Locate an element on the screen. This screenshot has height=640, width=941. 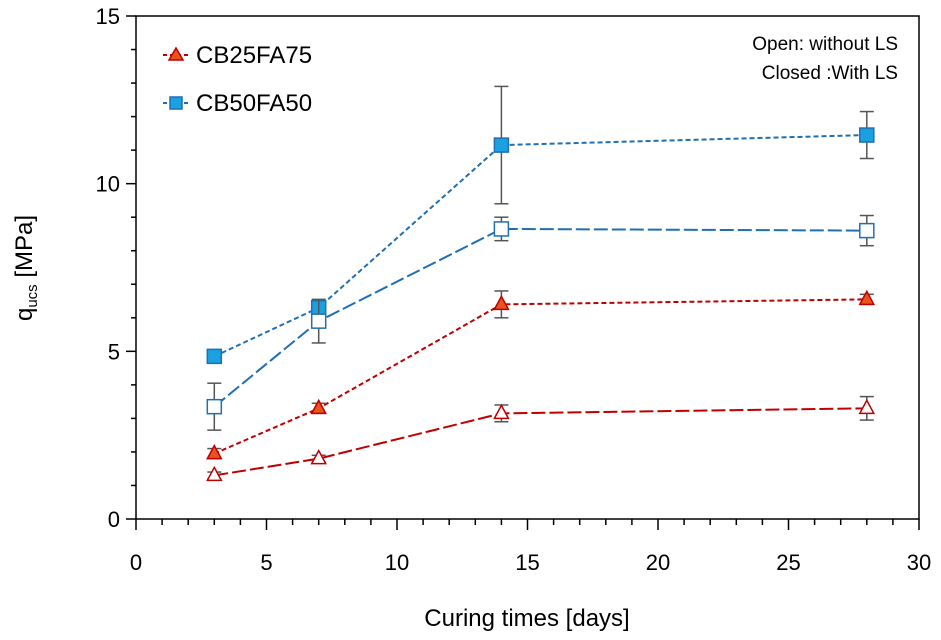
y-tick-label: 0 is located at coordinates (114, 519).